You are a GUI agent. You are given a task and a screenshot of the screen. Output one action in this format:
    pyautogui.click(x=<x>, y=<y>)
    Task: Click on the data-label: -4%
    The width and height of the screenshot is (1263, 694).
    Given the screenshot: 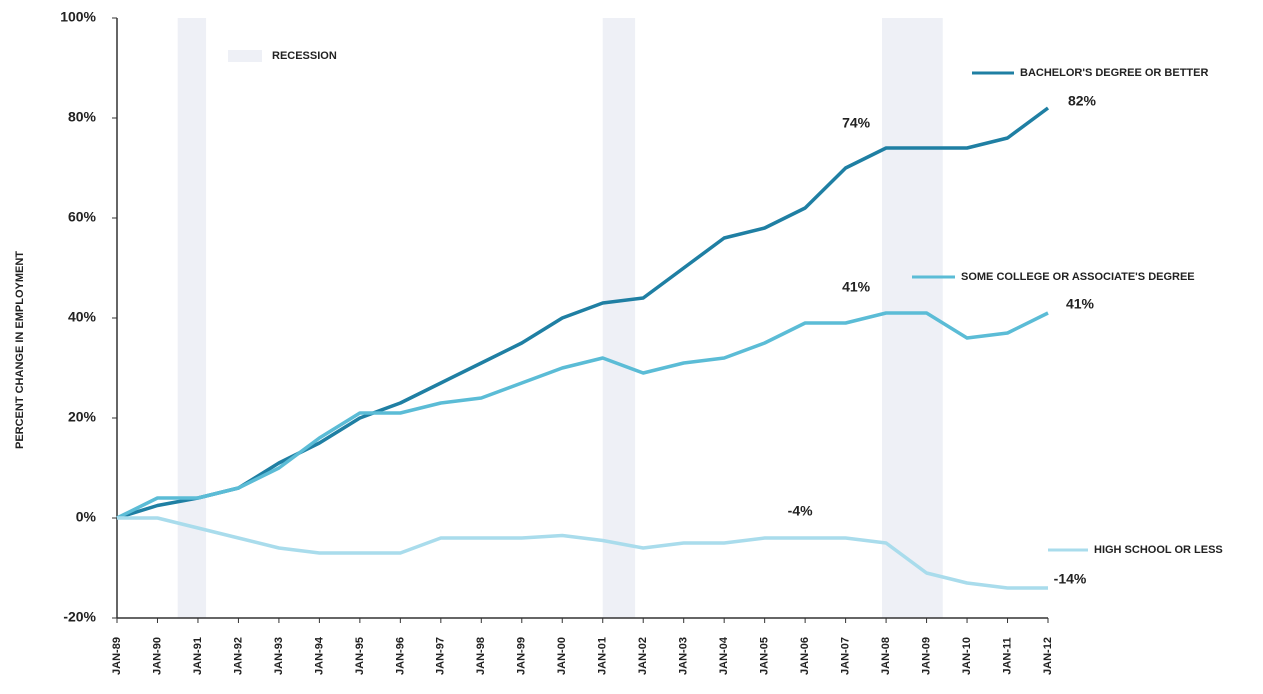 What is the action you would take?
    pyautogui.click(x=800, y=511)
    